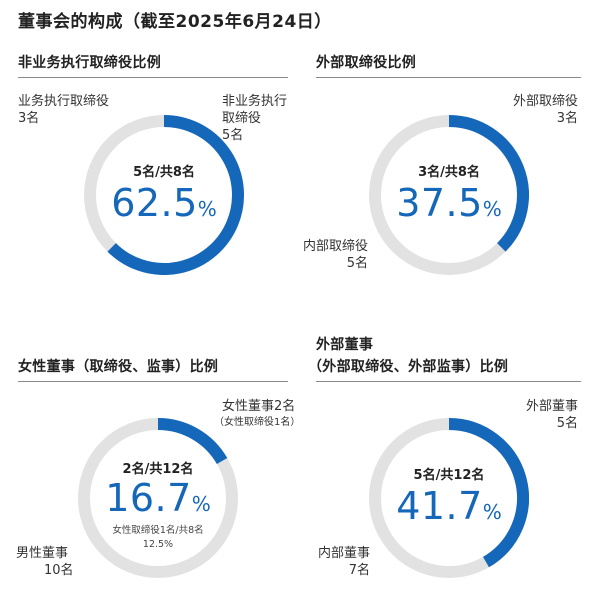 Image resolution: width=599 pixels, height=610 pixels. I want to click on donut-chart-outside-officers: 5名/共12名 41.7%, so click(449, 498).